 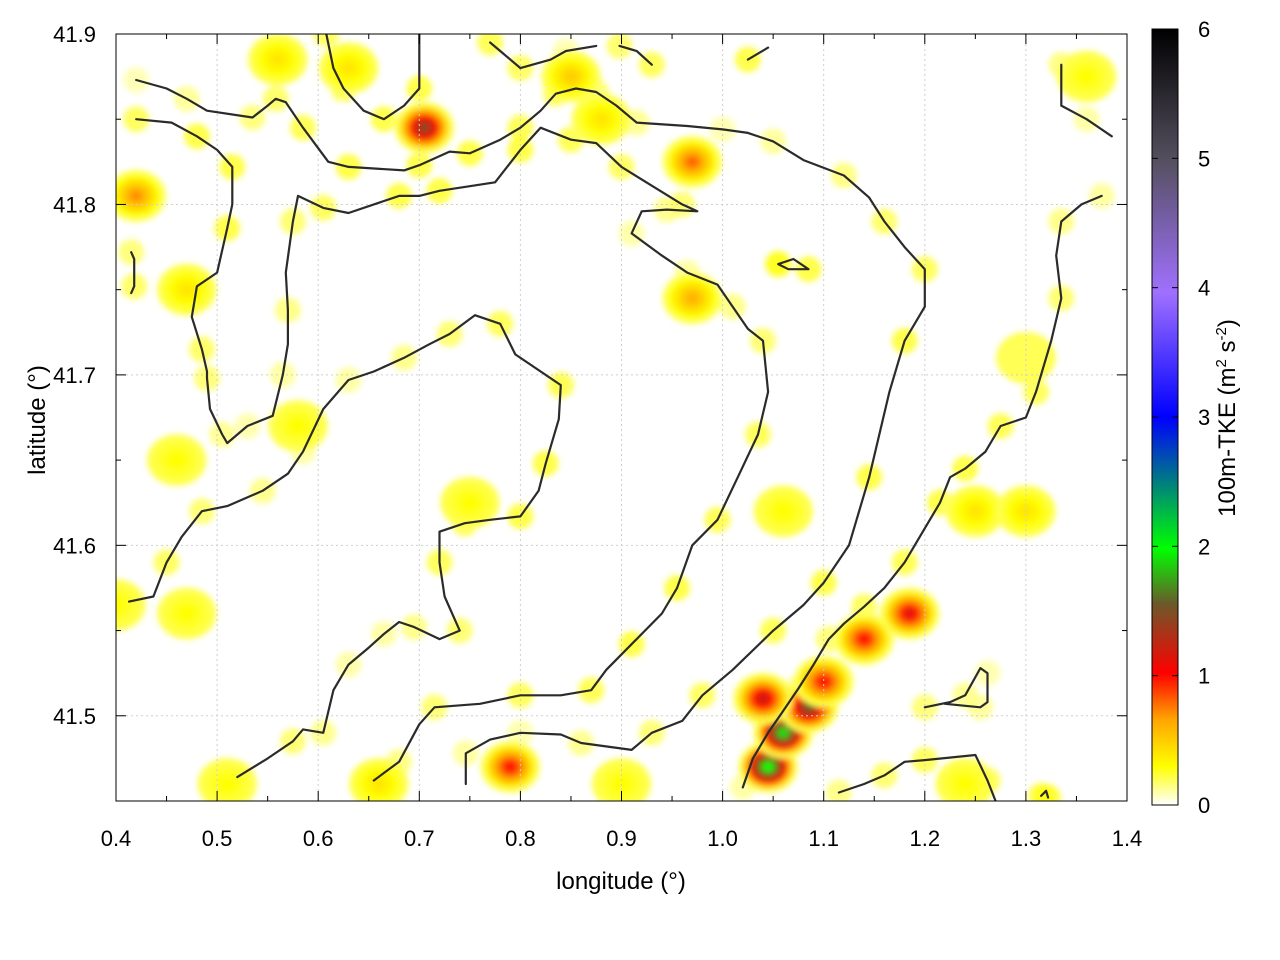 What do you see at coordinates (1204, 158) in the screenshot?
I see `colorbar-tick-label: 5` at bounding box center [1204, 158].